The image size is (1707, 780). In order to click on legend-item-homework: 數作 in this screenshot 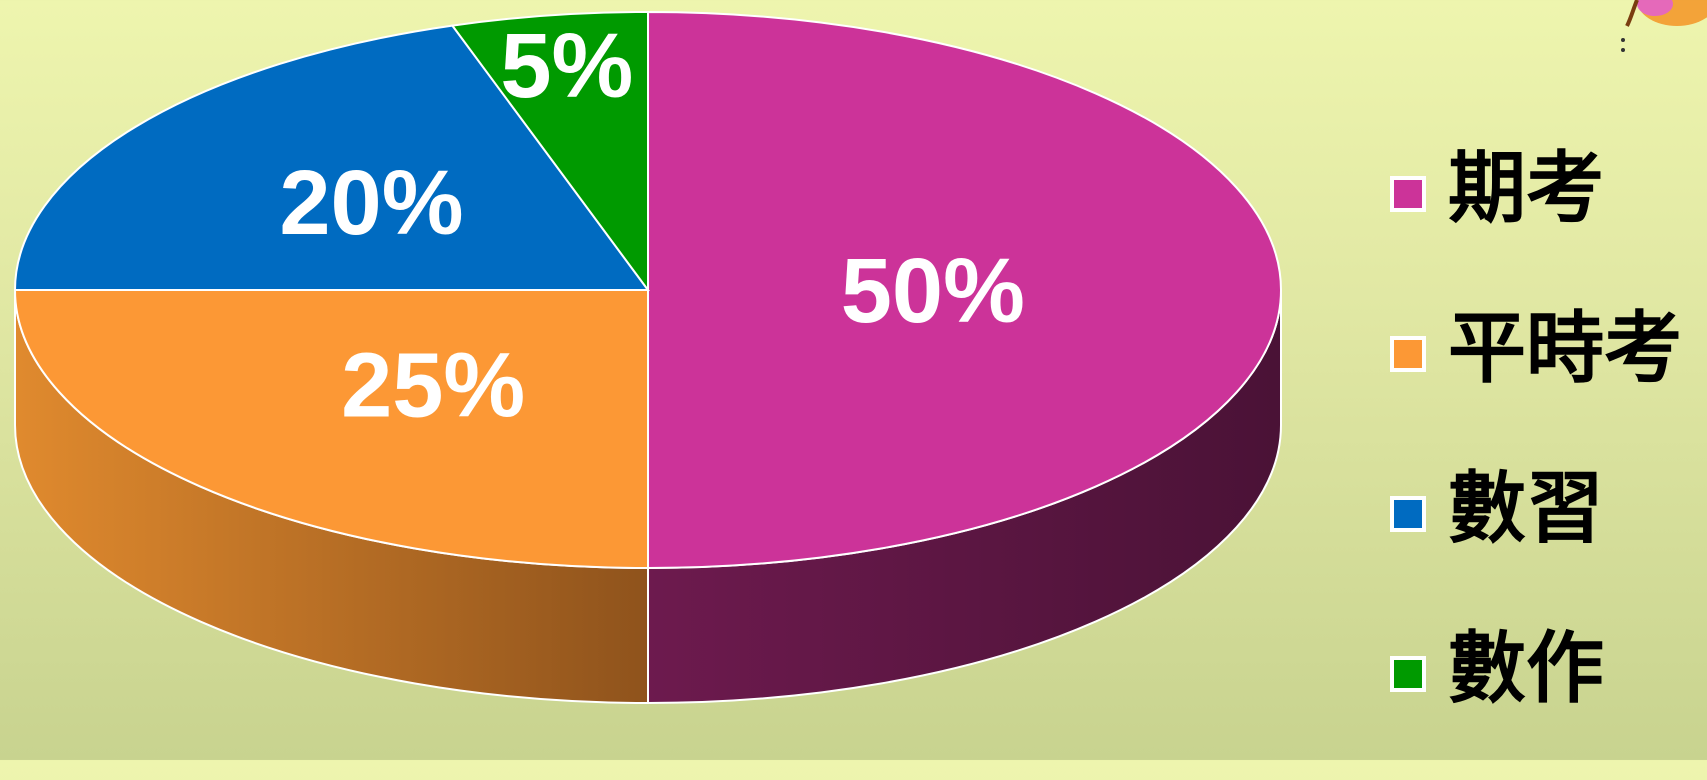, I will do `click(1545, 700)`.